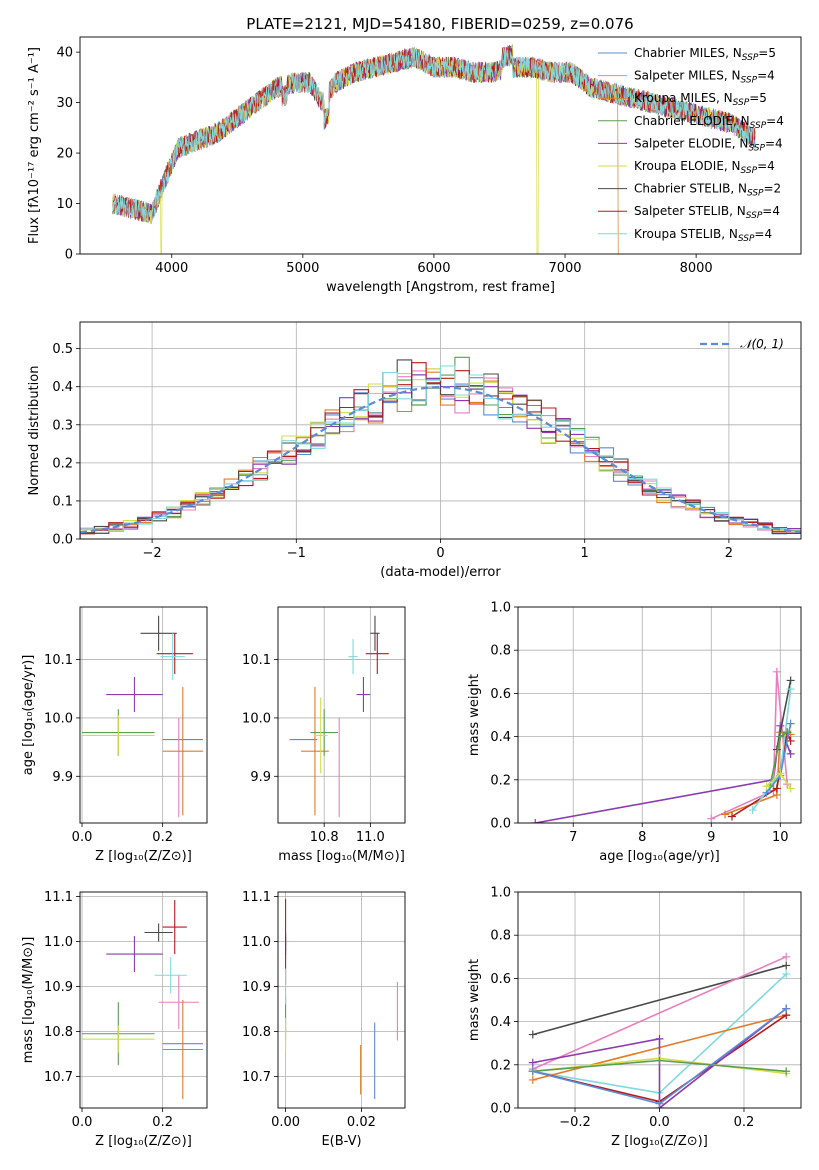  I want to click on residuals-xtick-label: −2, so click(152, 553).